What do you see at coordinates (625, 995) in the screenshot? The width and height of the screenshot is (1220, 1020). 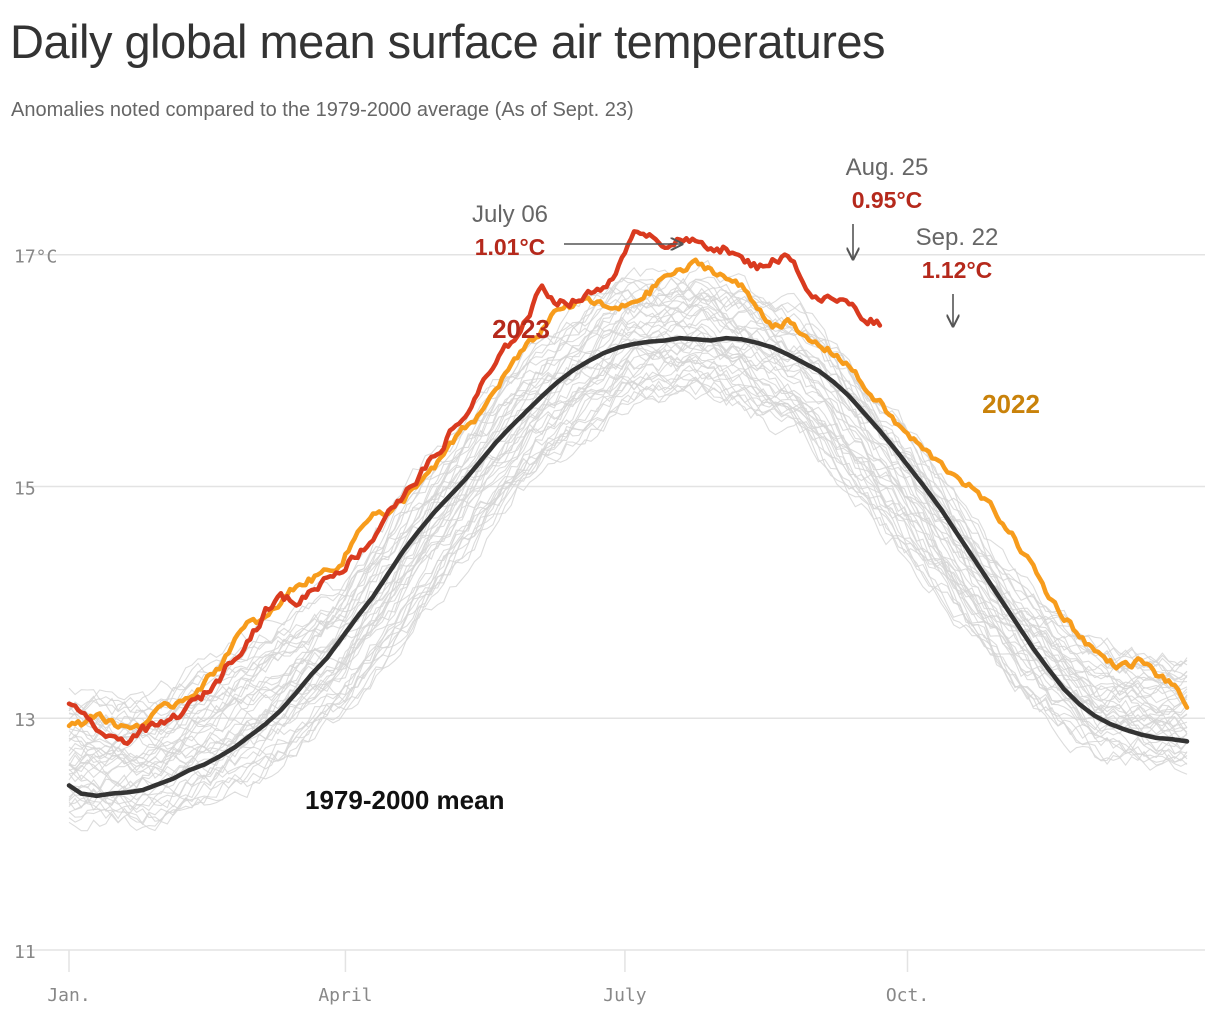 I see `x-tick-label: July` at bounding box center [625, 995].